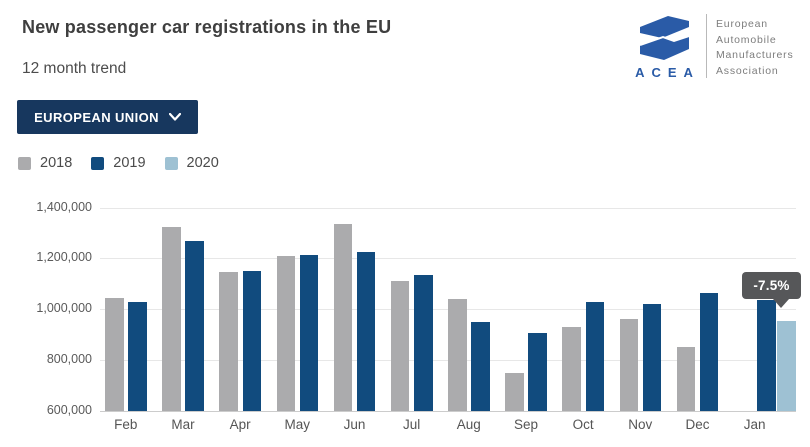 Image resolution: width=810 pixels, height=447 pixels. What do you see at coordinates (228, 341) in the screenshot?
I see `bar-2018-apr` at bounding box center [228, 341].